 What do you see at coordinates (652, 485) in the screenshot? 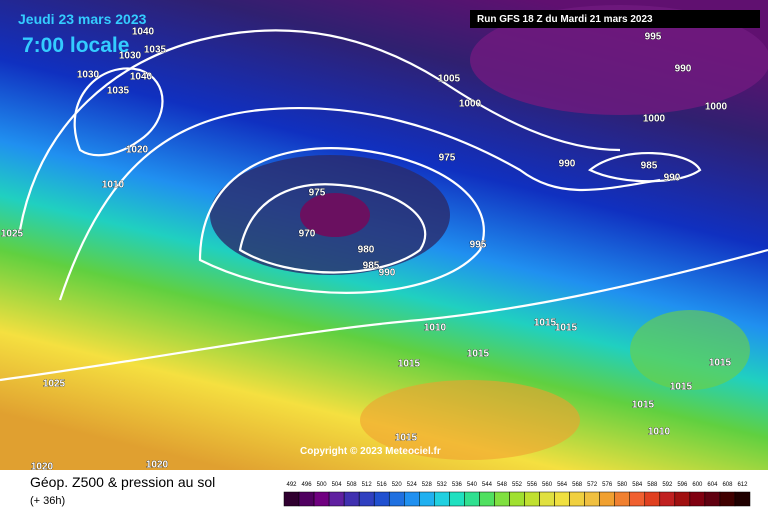
I see `scale-label: 588` at bounding box center [652, 485].